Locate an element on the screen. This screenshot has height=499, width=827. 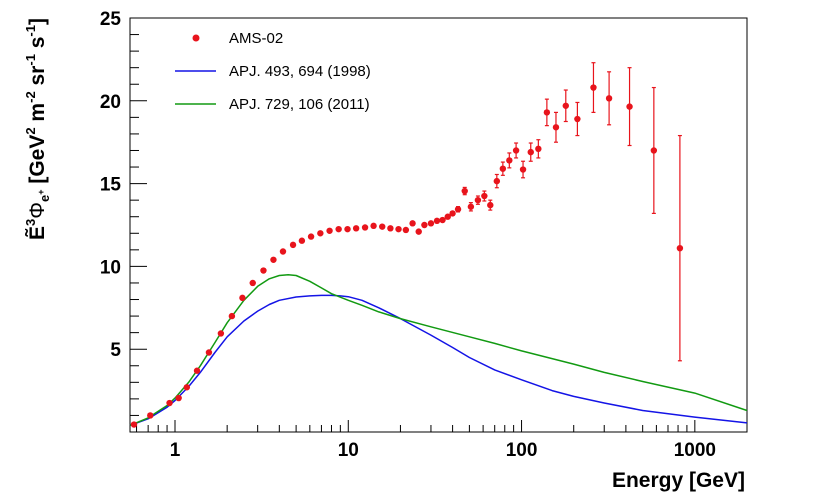
y-tick-label: 5 is located at coordinates (115, 350).